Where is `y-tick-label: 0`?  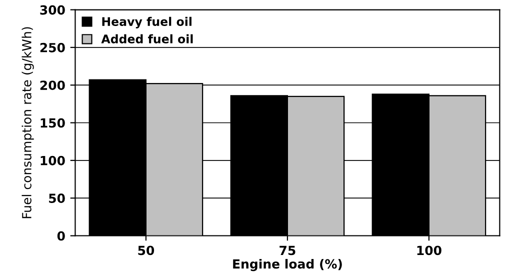 y-tick-label: 0 is located at coordinates (61, 236).